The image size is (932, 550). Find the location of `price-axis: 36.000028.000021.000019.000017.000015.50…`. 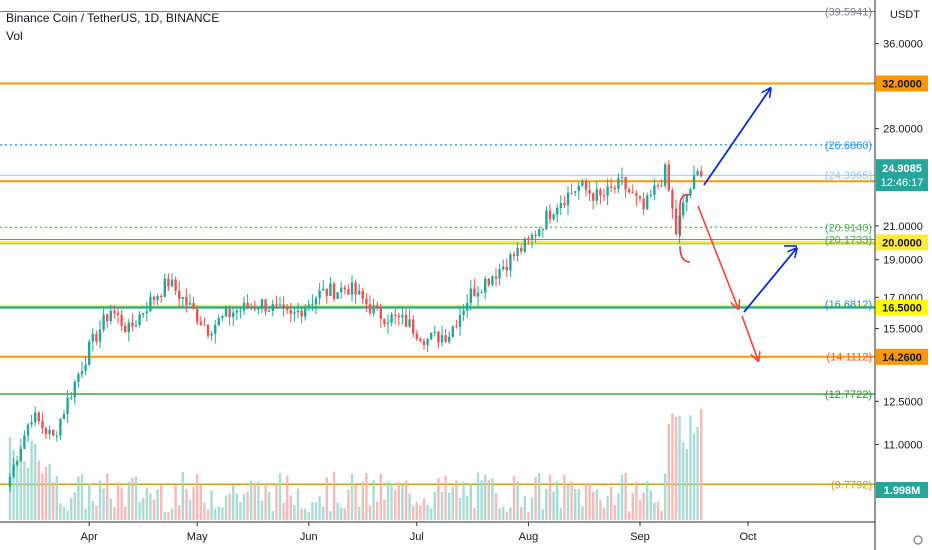

price-axis: 36.000028.000021.000019.000017.000015.50… is located at coordinates (876, 252).